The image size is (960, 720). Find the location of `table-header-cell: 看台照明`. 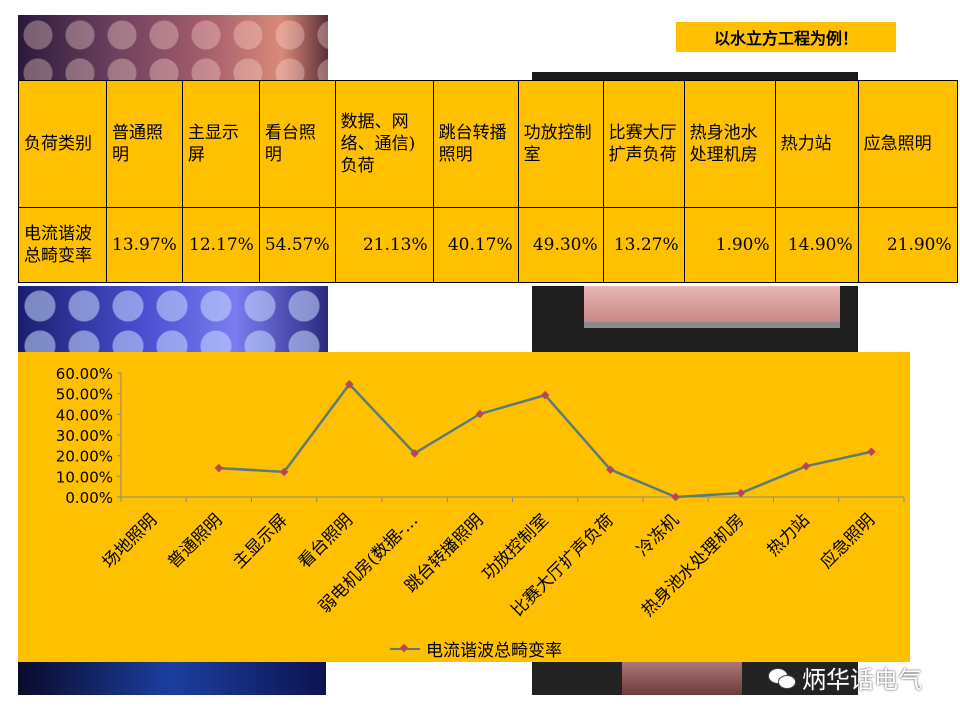

table-header-cell: 看台照明 is located at coordinates (297, 144).